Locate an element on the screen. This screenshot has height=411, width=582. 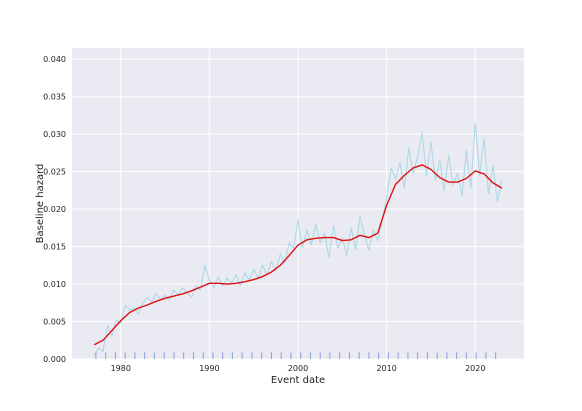
y-tick-label: 0.025 is located at coordinates (54, 172).